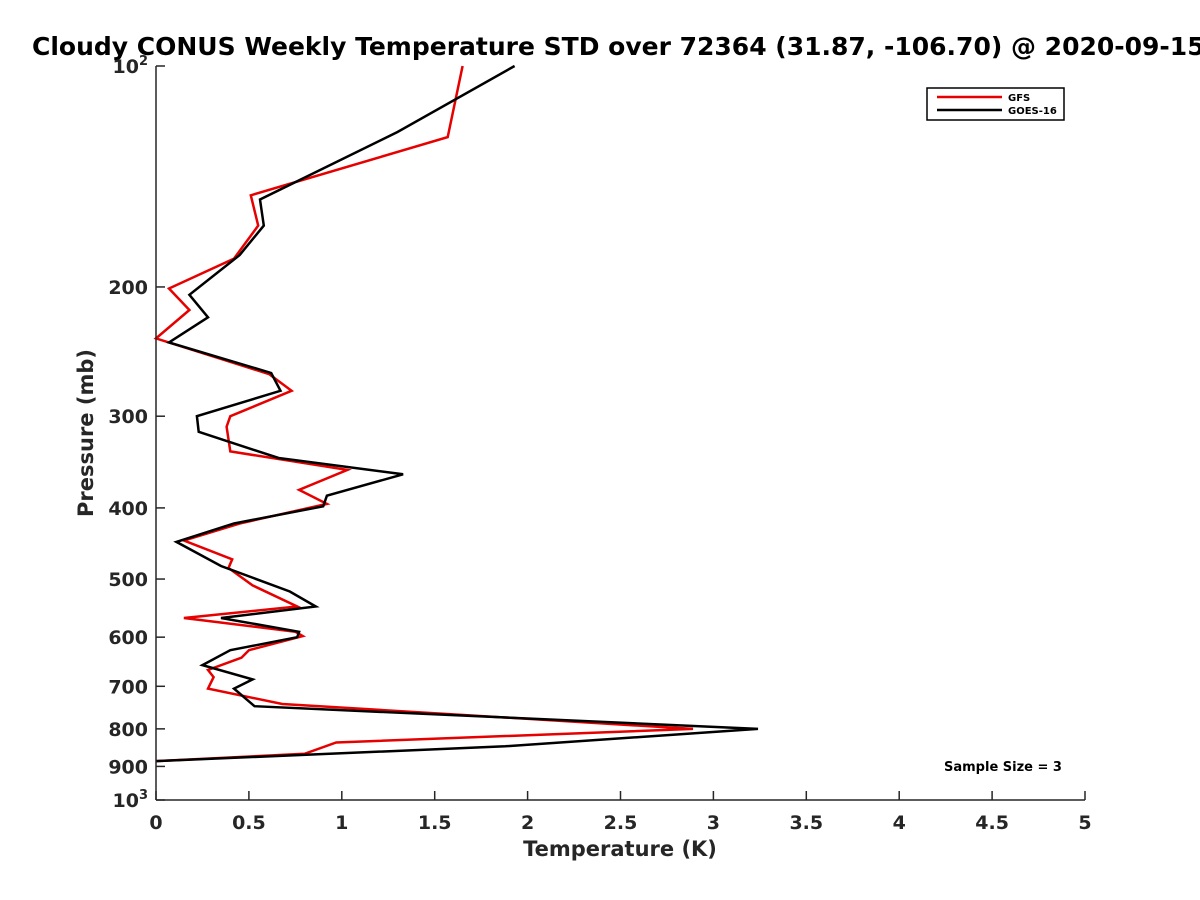 The width and height of the screenshot is (1200, 900). I want to click on y-tick-label: 200, so click(128, 288).